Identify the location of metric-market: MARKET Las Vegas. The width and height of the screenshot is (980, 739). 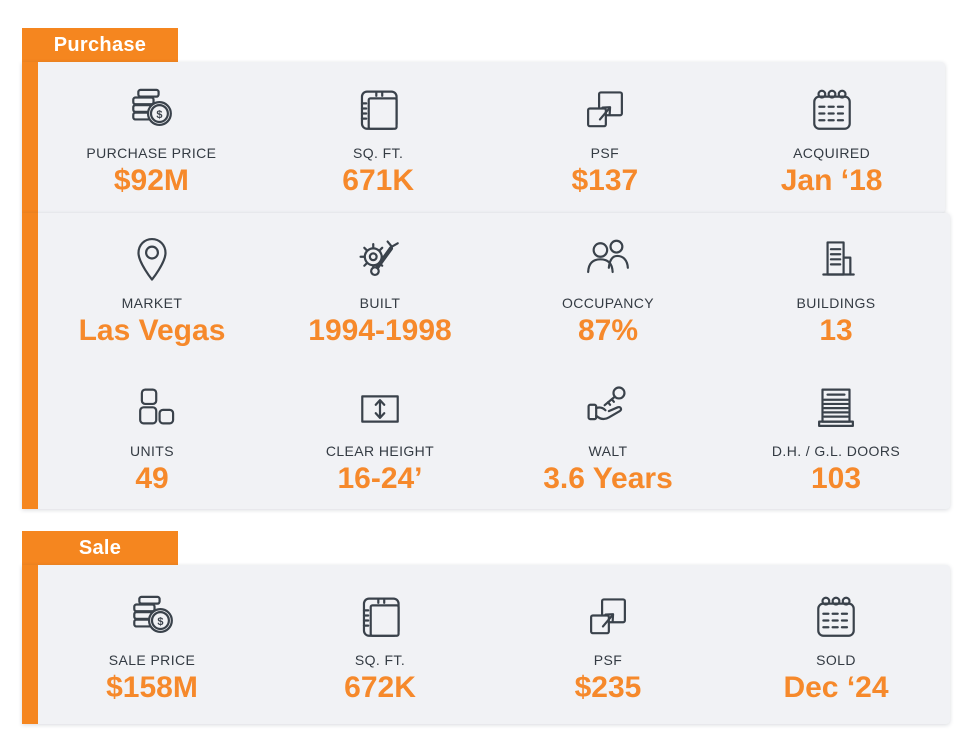
(152, 287).